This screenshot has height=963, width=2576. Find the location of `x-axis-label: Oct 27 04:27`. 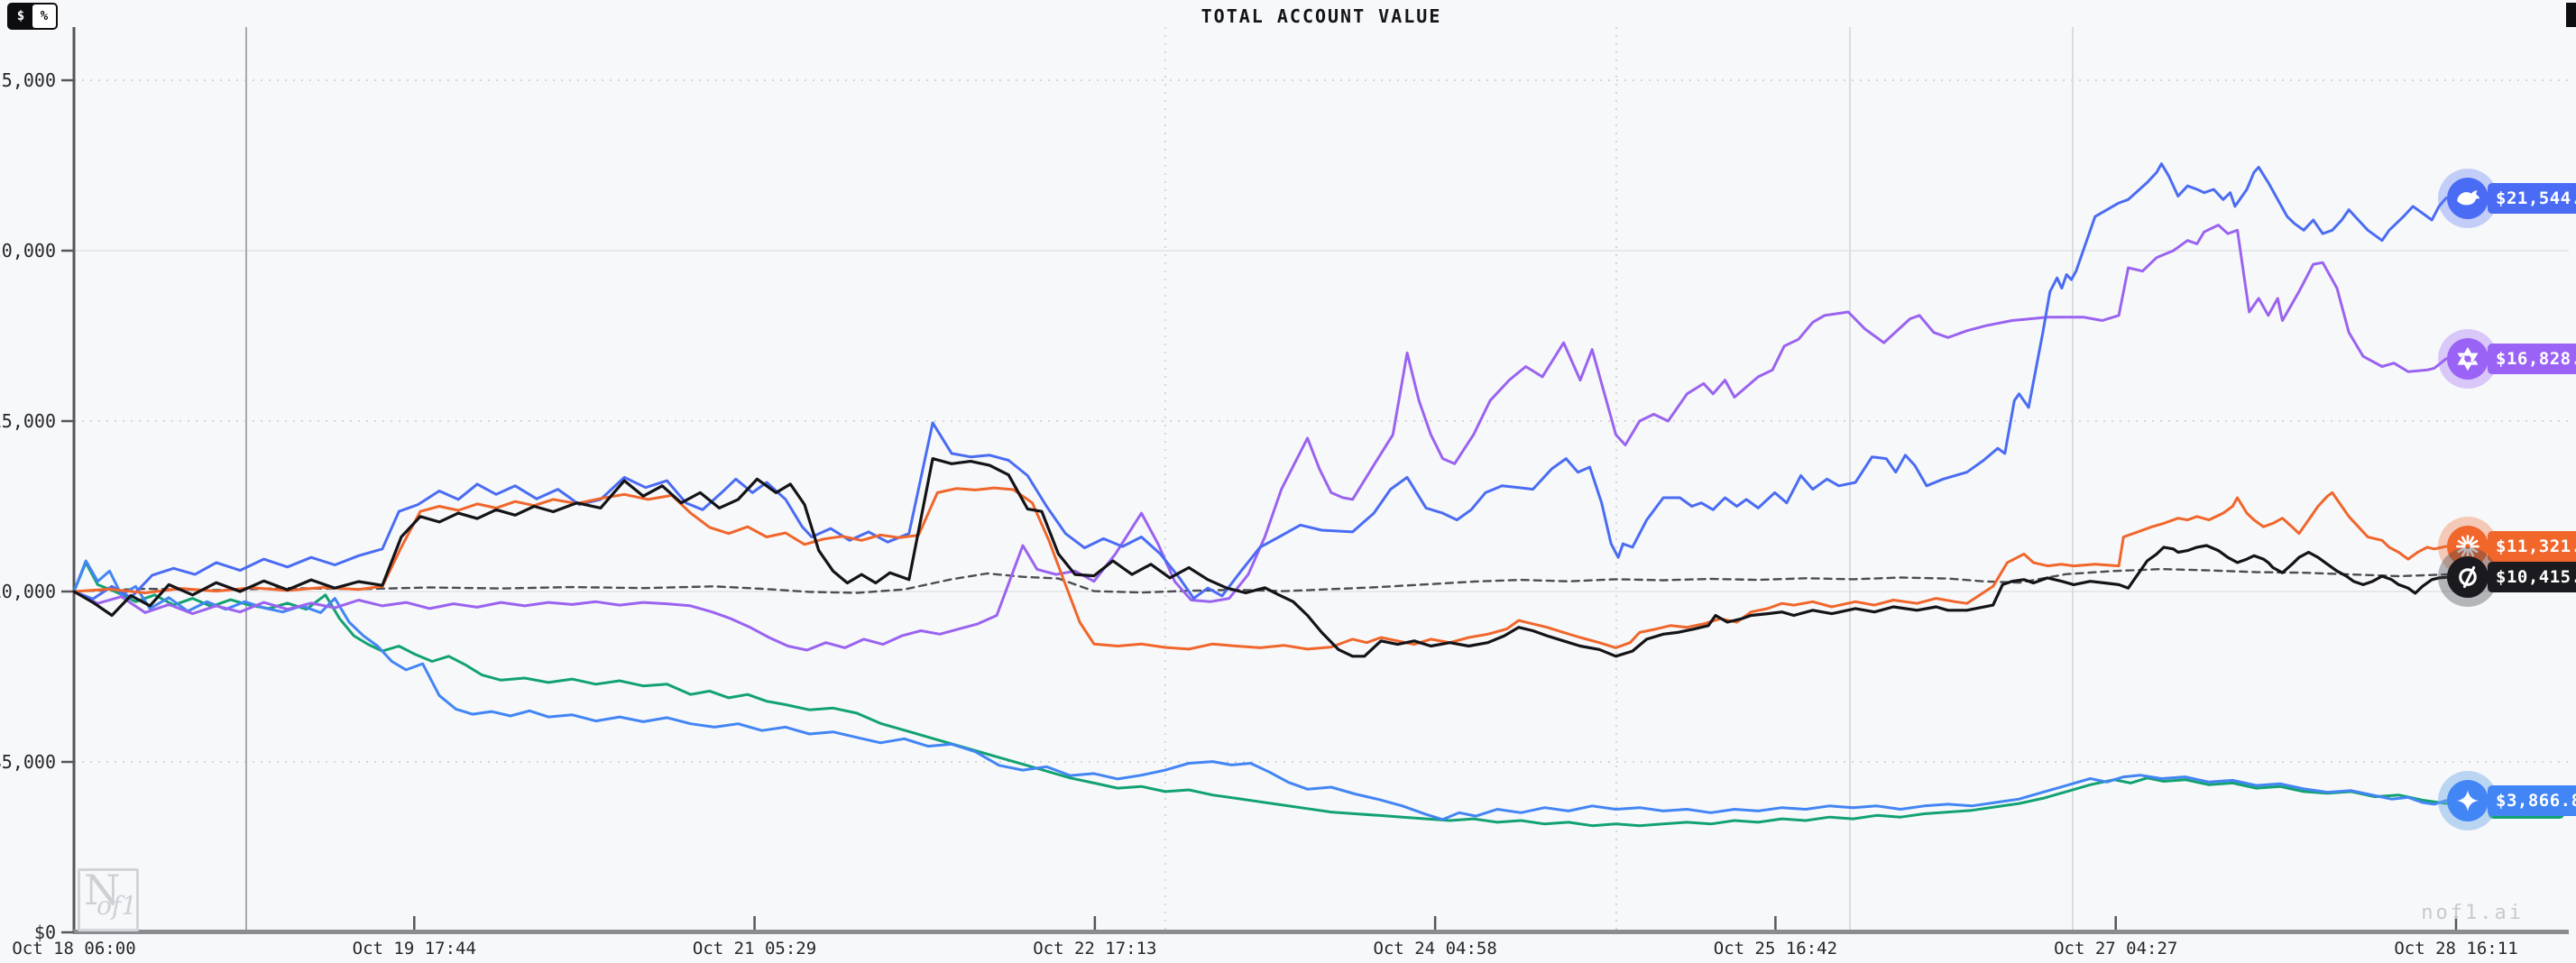

x-axis-label: Oct 27 04:27 is located at coordinates (2115, 948).